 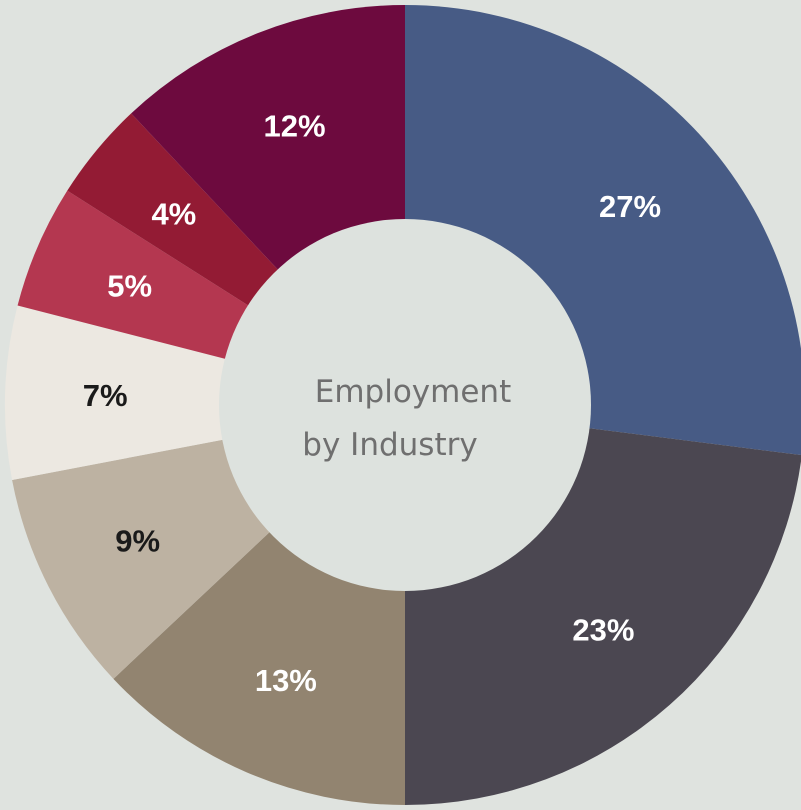 I want to click on slice-label-3: 13%, so click(x=286, y=680).